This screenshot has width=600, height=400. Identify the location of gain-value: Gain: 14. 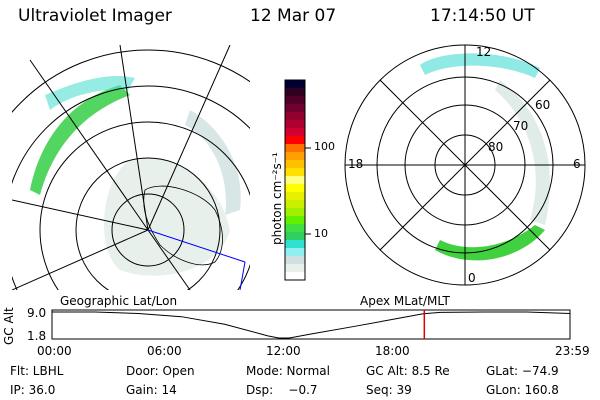
(151, 390).